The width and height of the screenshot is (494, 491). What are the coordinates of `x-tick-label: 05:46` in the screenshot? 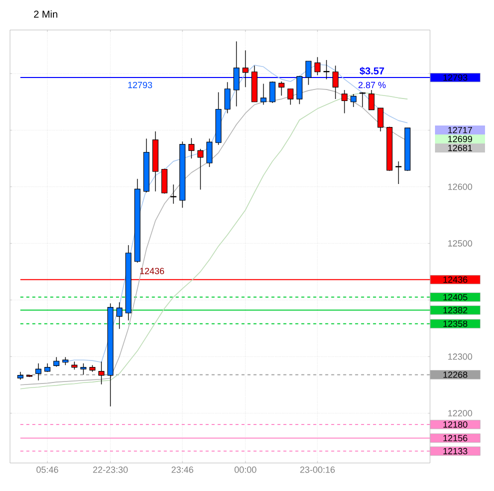 It's located at (47, 469).